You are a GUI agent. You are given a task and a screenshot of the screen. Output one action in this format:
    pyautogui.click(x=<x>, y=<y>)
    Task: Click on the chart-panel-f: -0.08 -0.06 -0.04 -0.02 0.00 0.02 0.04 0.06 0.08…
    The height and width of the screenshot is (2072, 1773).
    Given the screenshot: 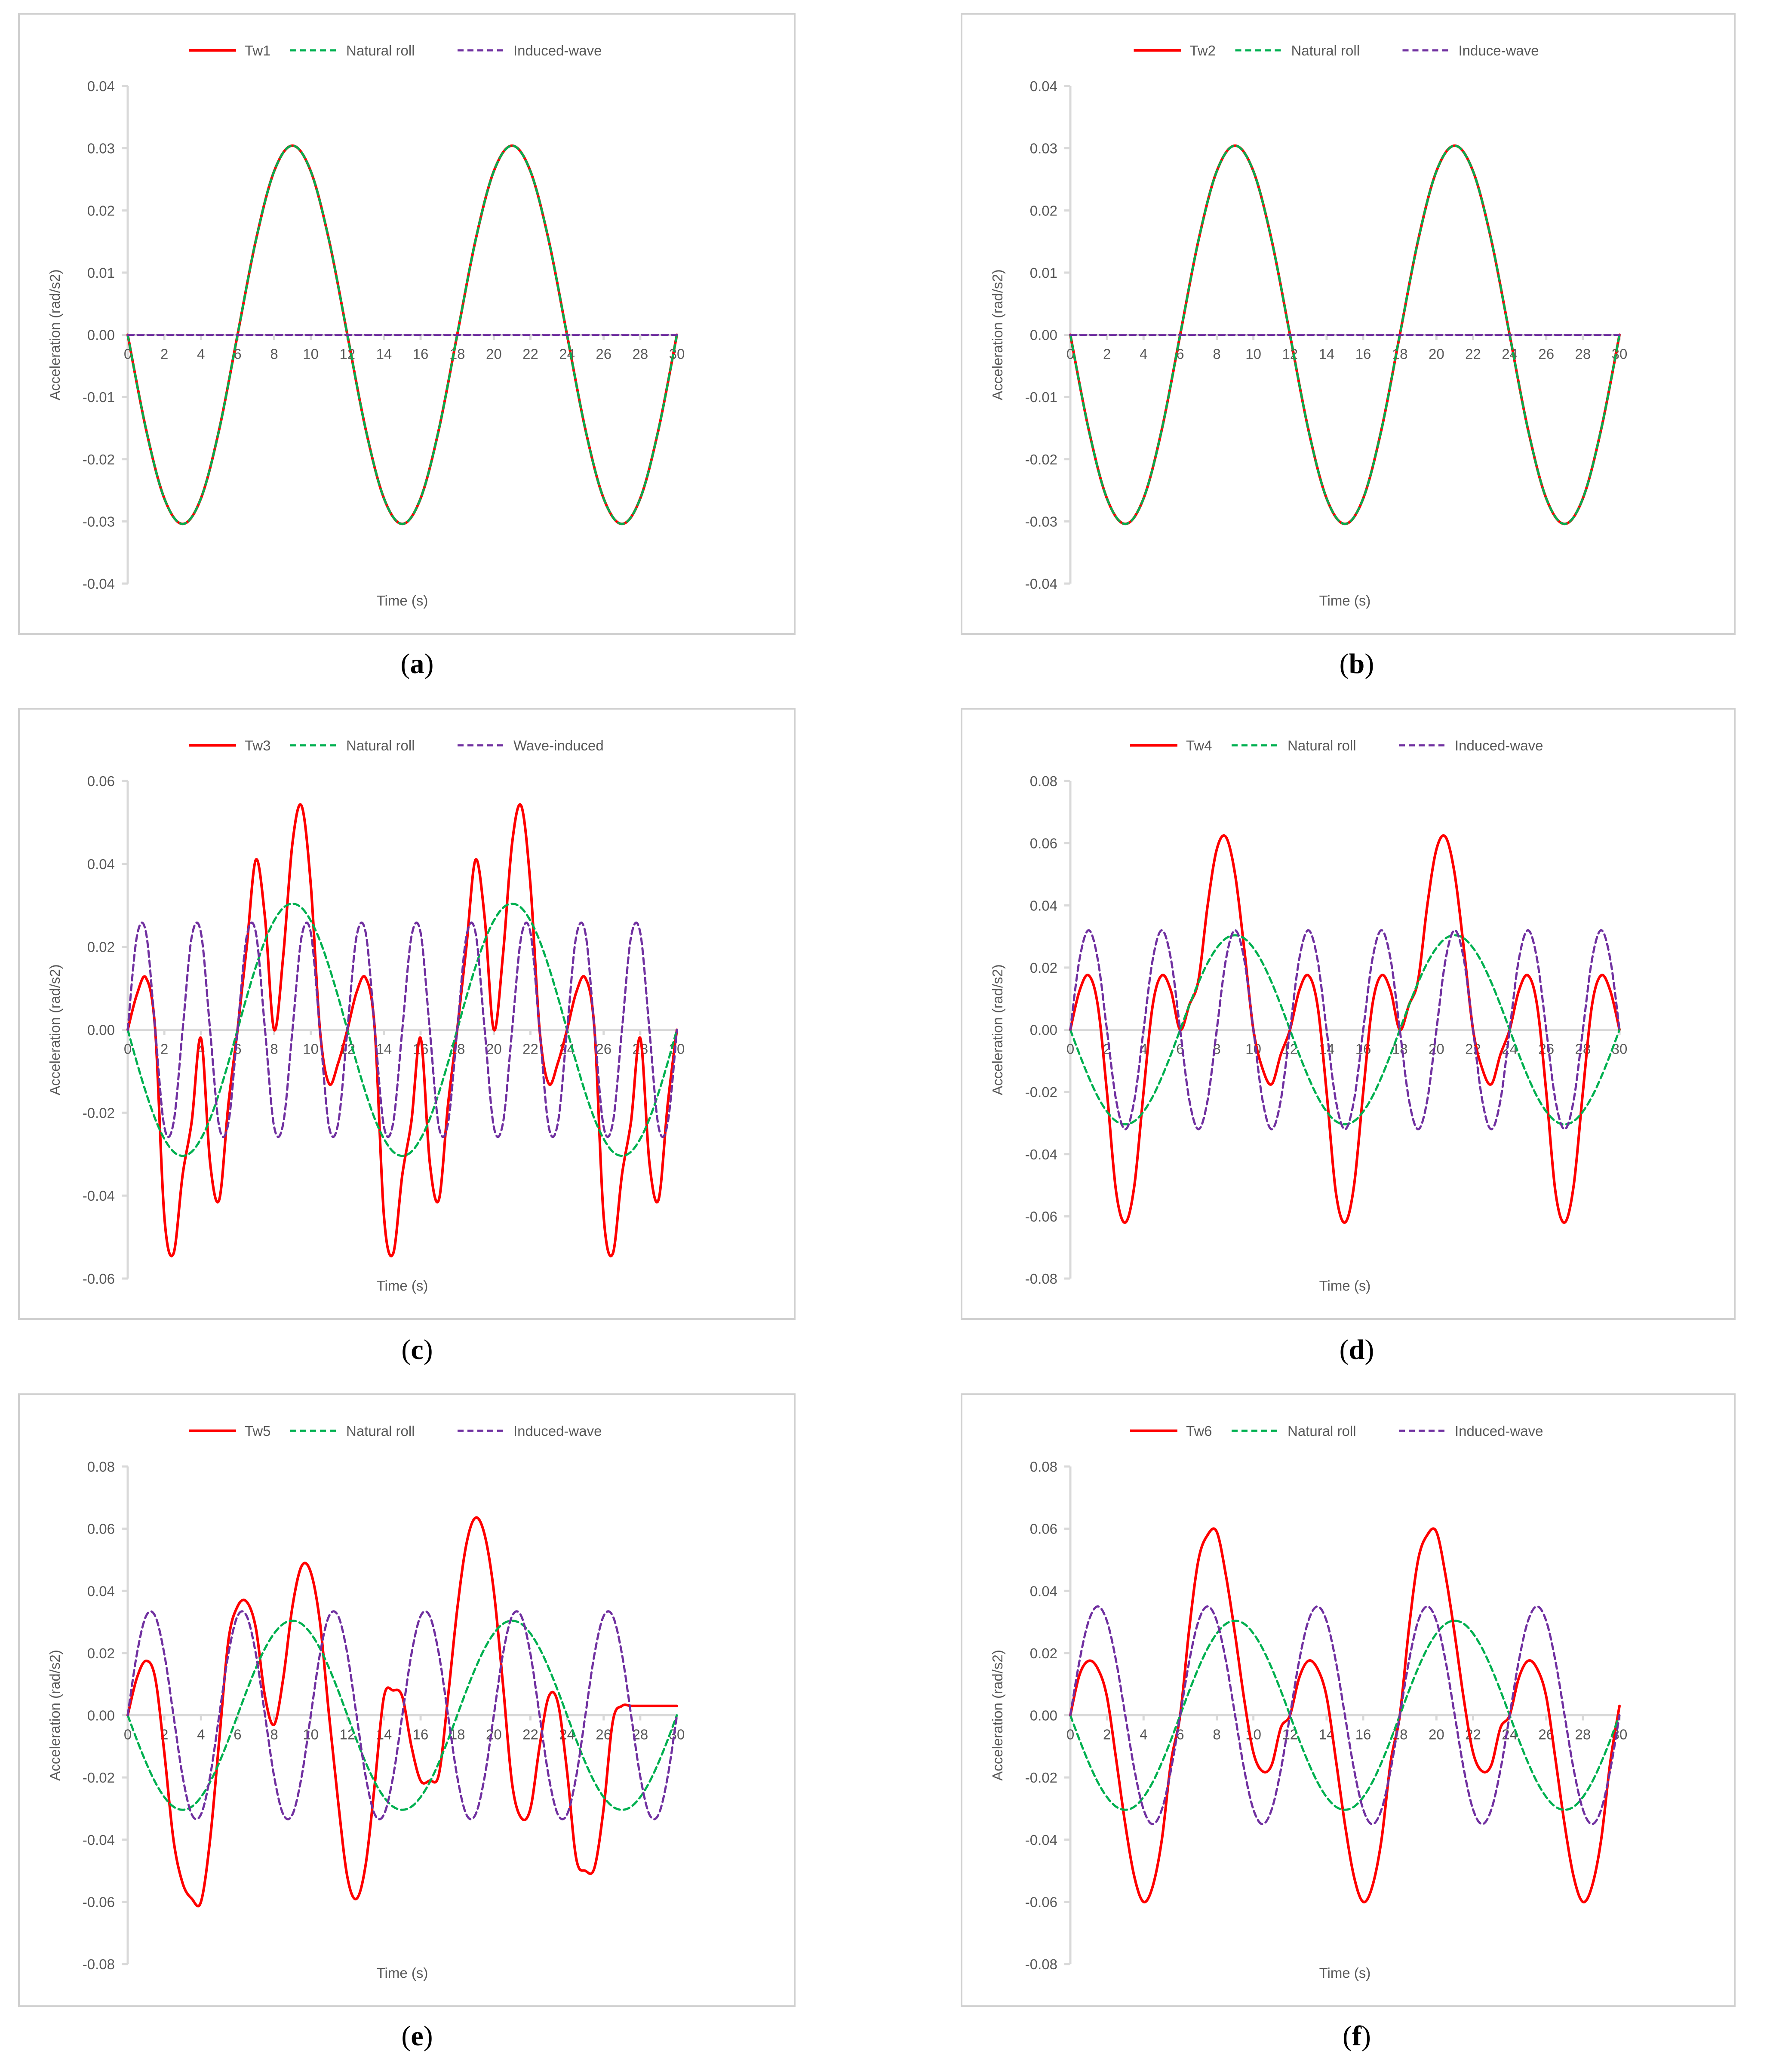 What is the action you would take?
    pyautogui.click(x=1349, y=1700)
    